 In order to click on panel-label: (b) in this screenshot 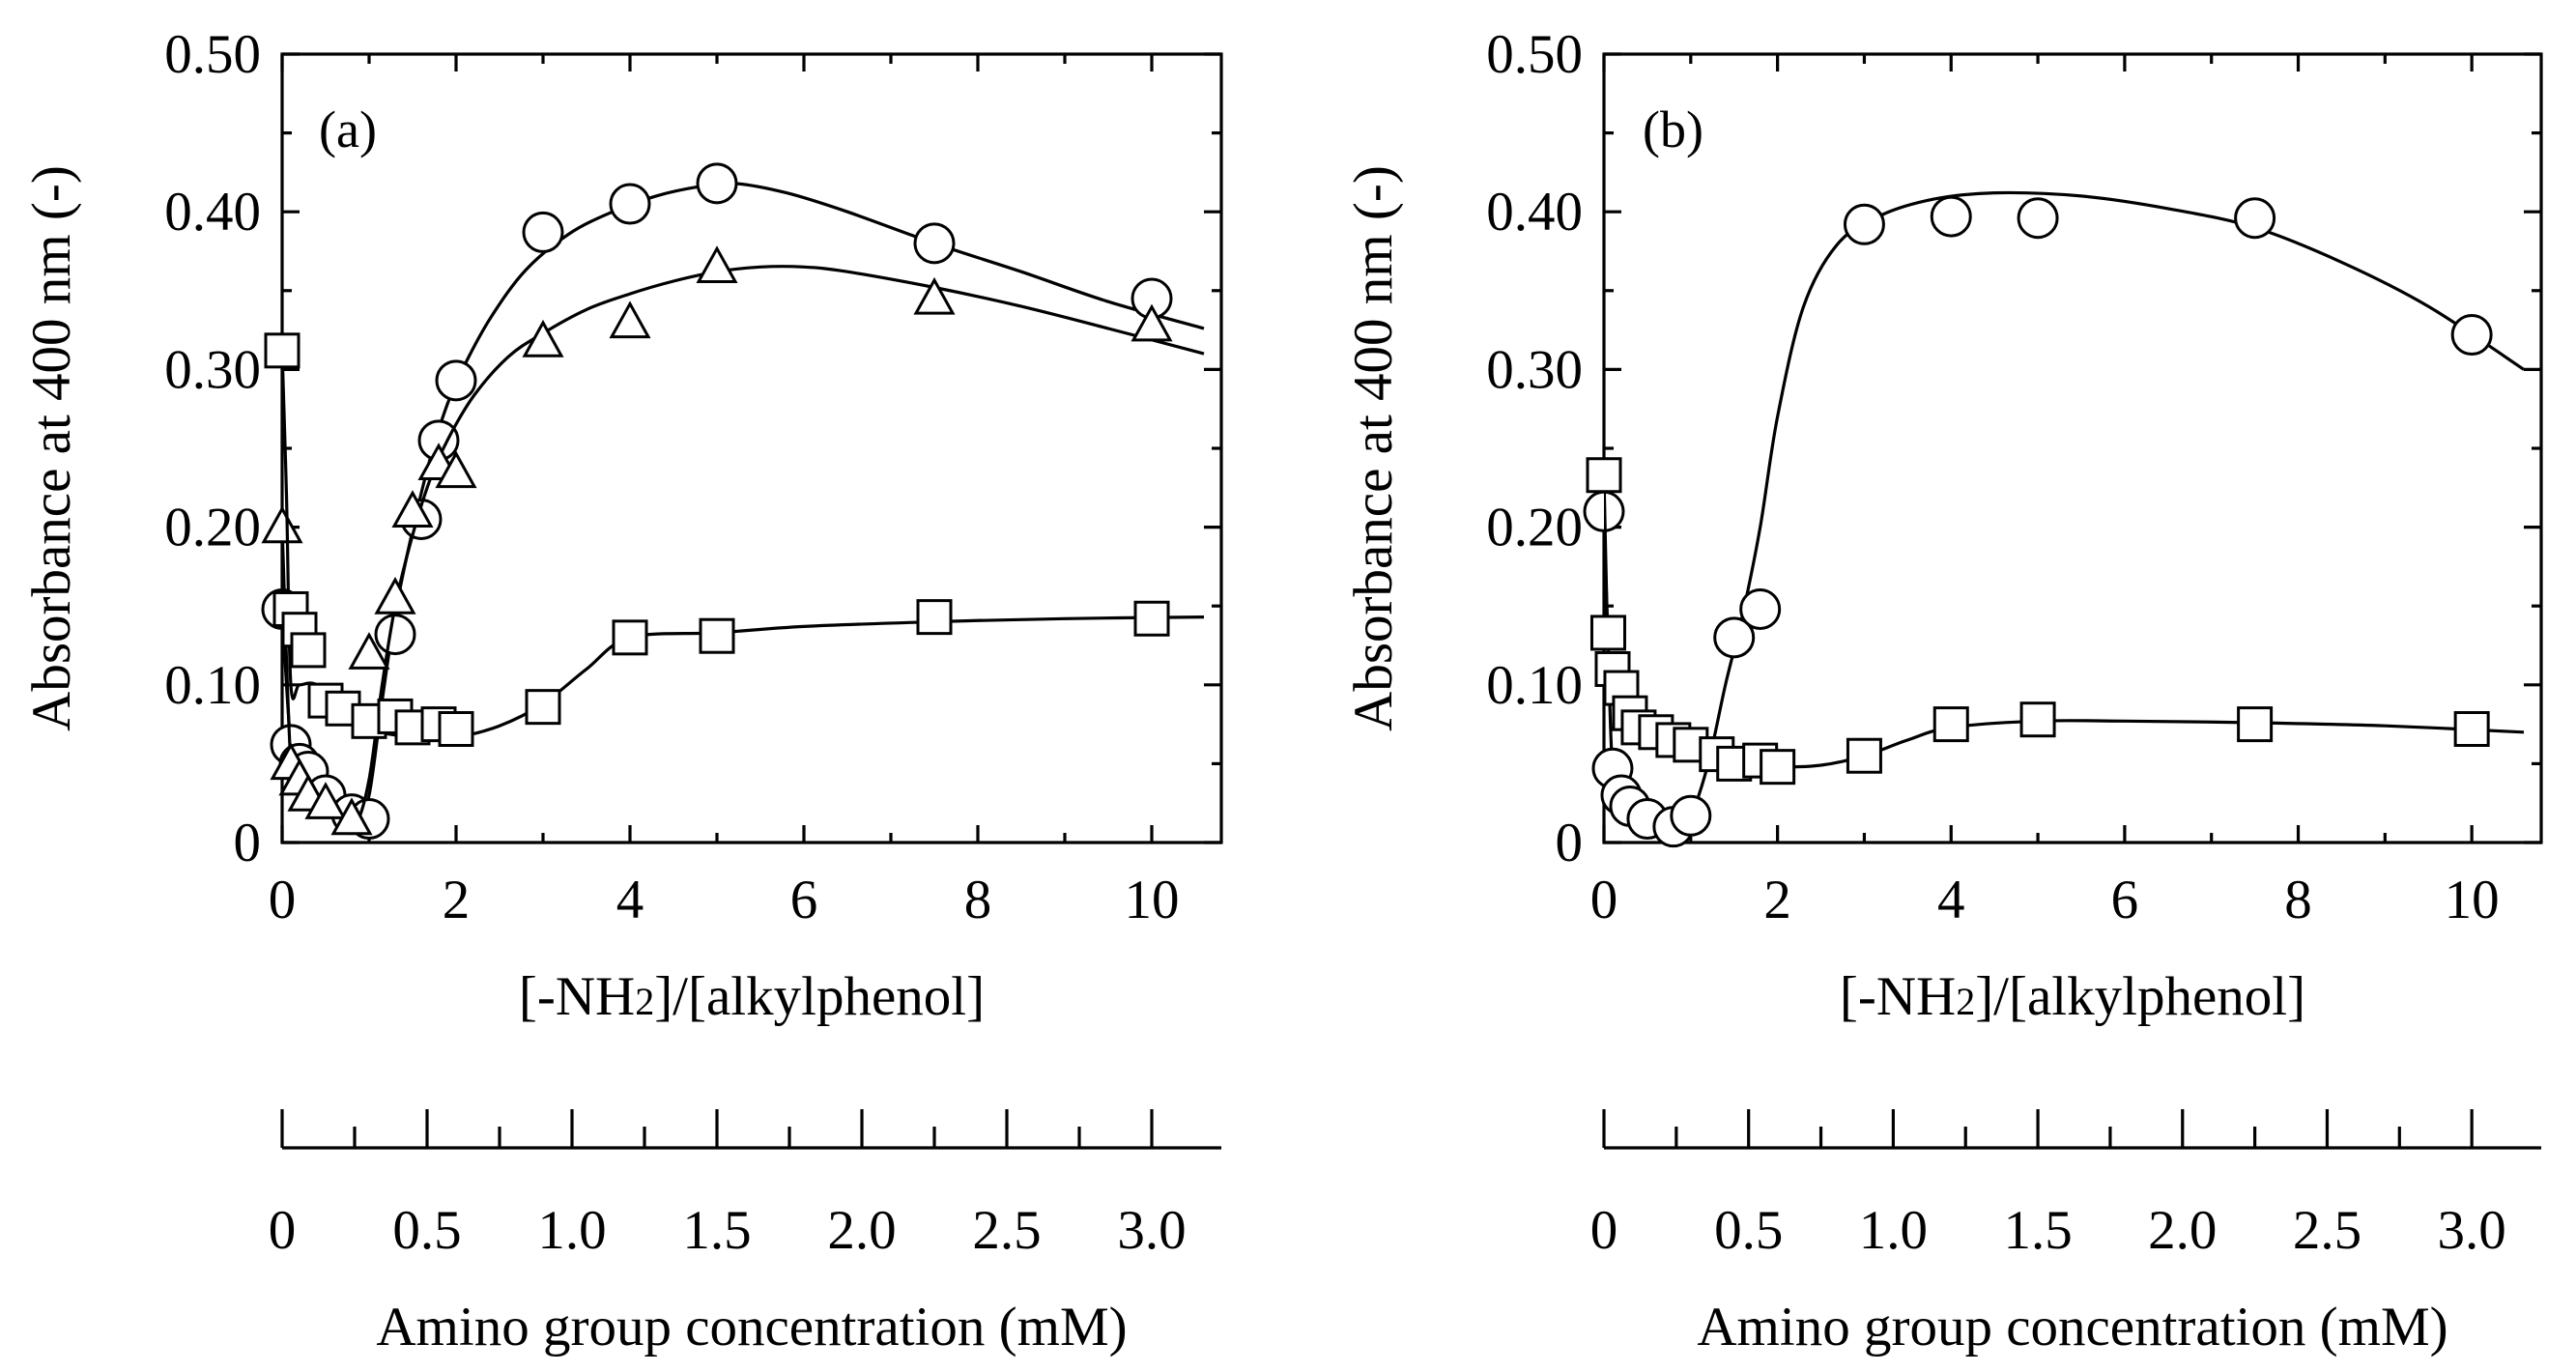, I will do `click(1673, 129)`.